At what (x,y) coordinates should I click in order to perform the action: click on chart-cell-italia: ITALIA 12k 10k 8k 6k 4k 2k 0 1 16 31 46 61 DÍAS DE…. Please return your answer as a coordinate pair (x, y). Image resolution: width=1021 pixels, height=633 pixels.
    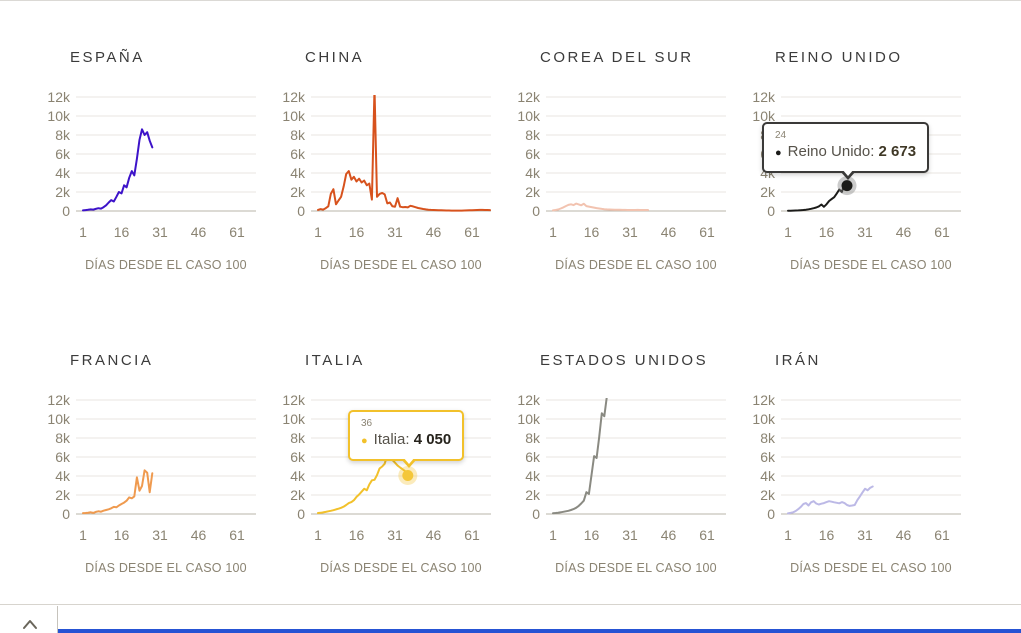
    Looking at the image, I should click on (392, 459).